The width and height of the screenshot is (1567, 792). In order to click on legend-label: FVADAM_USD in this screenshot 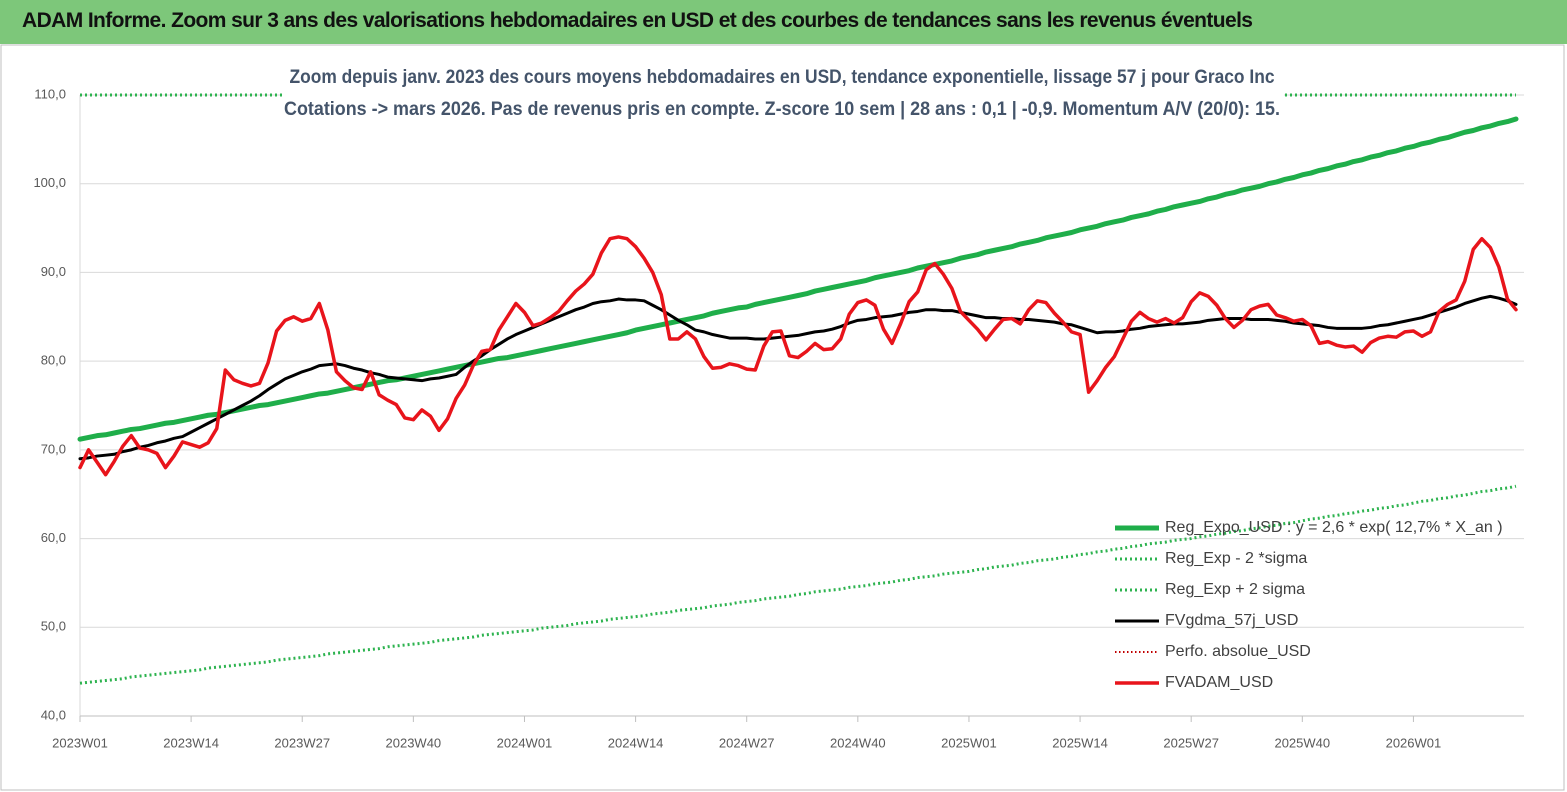, I will do `click(1219, 682)`.